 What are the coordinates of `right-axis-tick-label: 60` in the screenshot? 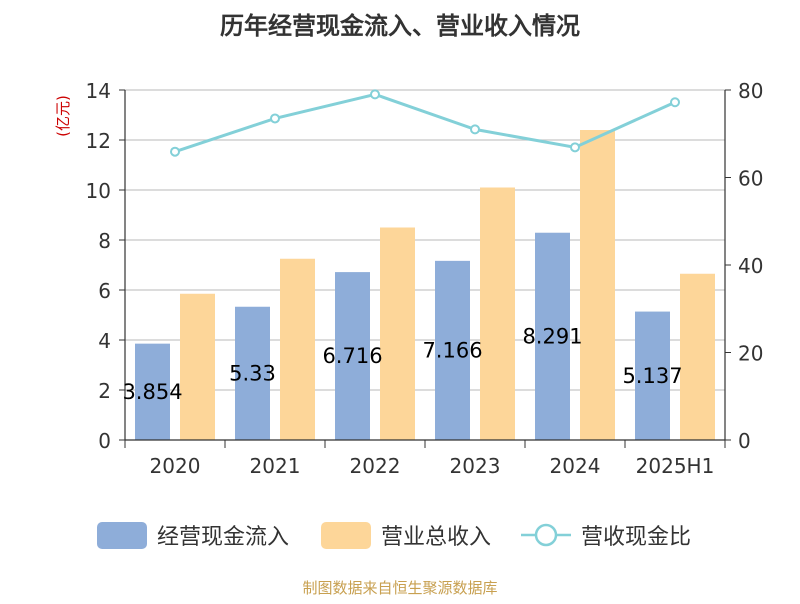 It's located at (750, 179).